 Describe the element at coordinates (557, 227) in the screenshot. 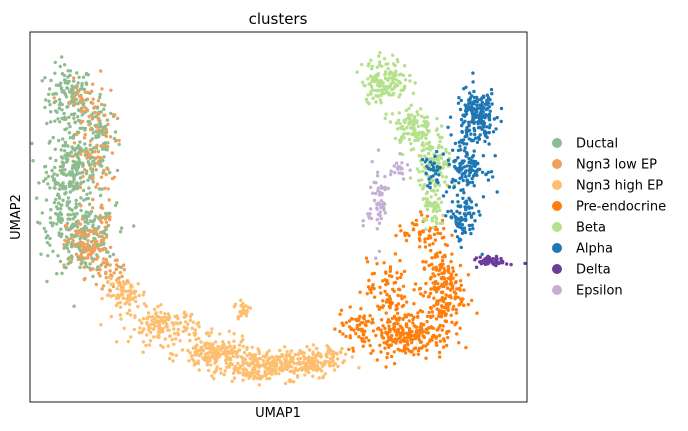

I see `legend-marker-beta` at that location.